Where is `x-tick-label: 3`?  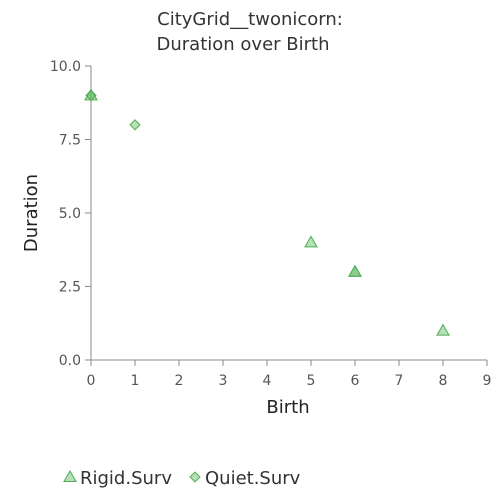
x-tick-label: 3 is located at coordinates (223, 381).